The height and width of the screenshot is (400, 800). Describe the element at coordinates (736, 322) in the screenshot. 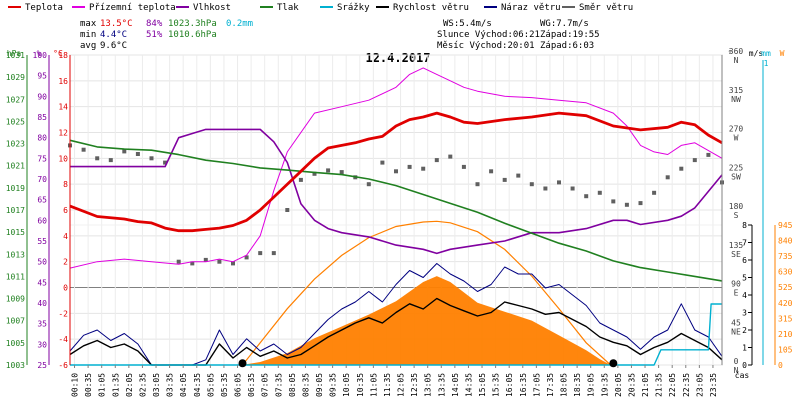

I see `axis-dir-tick: 45` at that location.